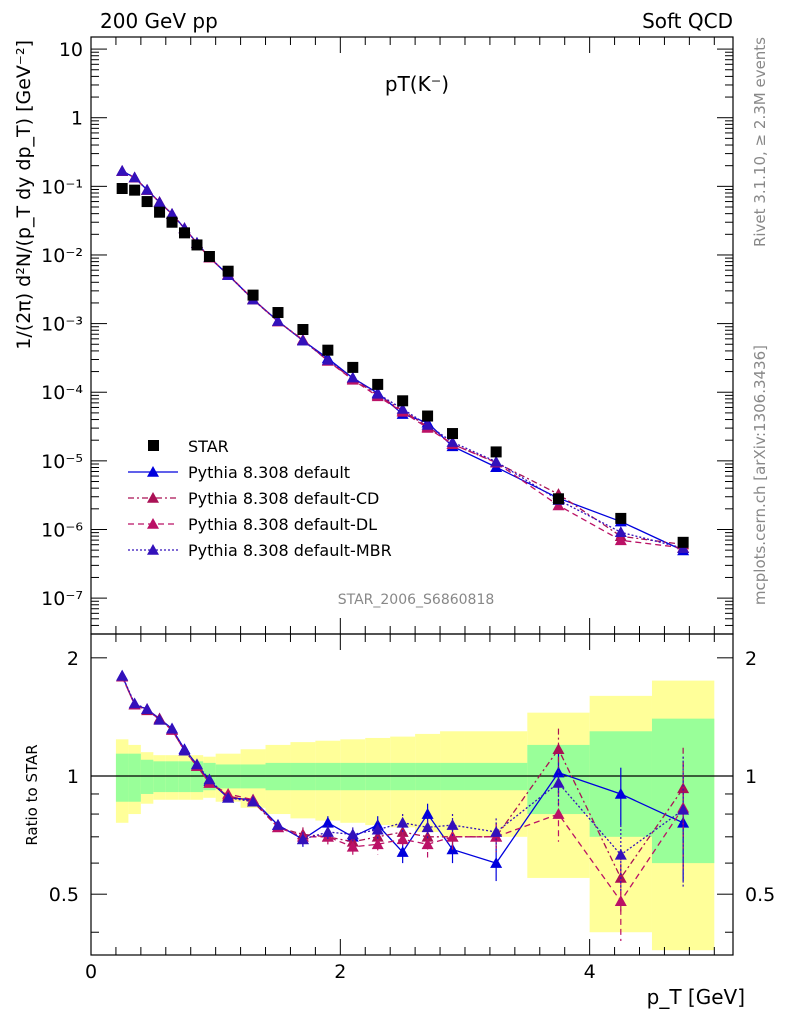  I want to click on legend-label: Pythia 8.308 default-MBR, so click(290, 550).